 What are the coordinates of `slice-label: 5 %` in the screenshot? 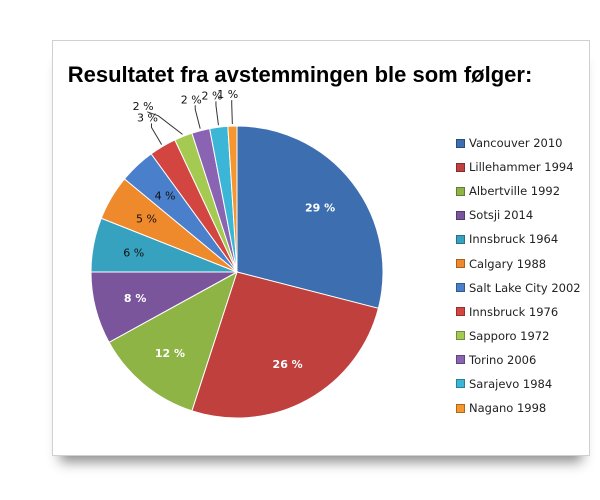 It's located at (146, 218).